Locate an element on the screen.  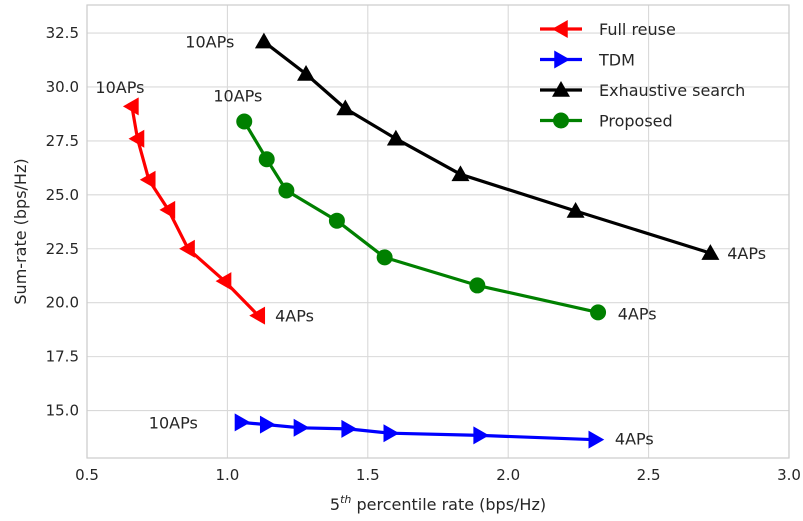
y-tick-label: 30.0 is located at coordinates (62, 87).